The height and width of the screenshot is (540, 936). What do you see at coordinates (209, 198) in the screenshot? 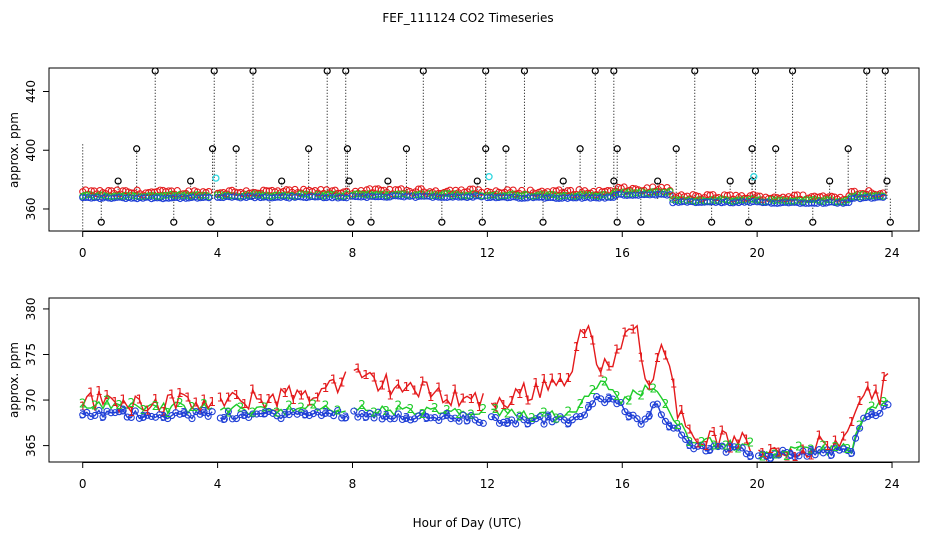
I see `series-blue-point` at bounding box center [209, 198].